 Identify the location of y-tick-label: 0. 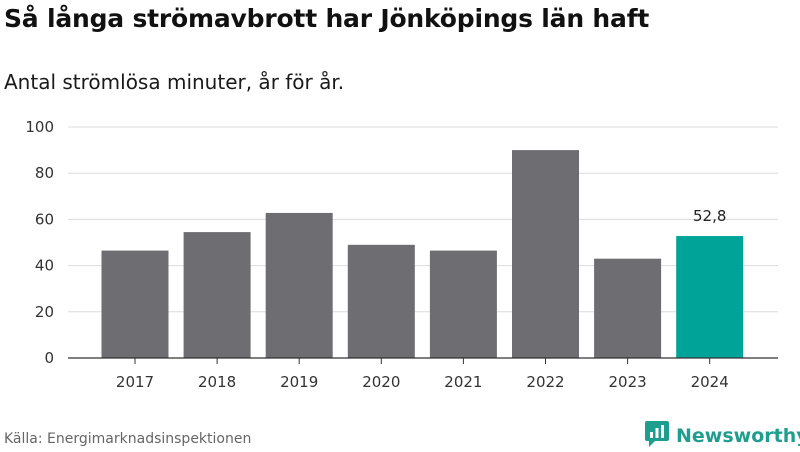
(49, 358).